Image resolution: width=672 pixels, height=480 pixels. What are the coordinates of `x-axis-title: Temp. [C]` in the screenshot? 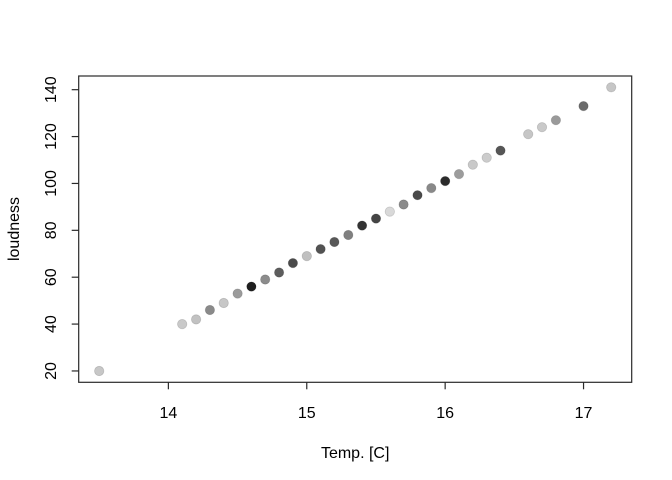 It's located at (355, 453).